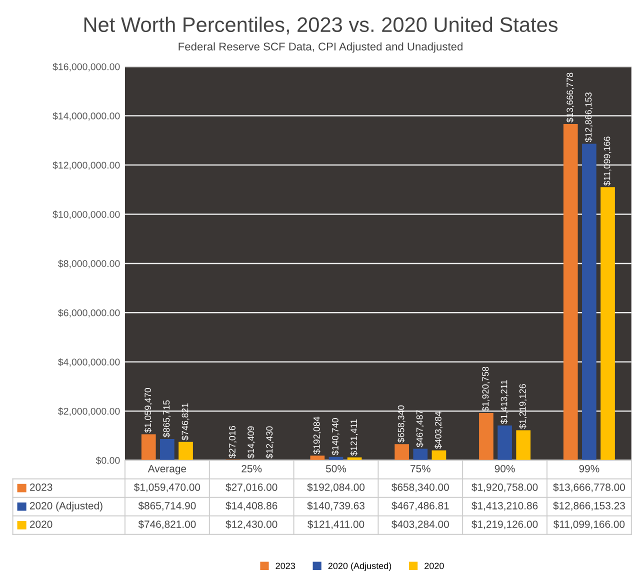 The width and height of the screenshot is (641, 579). Describe the element at coordinates (505, 487) in the screenshot. I see `text: $1,920,758.00` at that location.